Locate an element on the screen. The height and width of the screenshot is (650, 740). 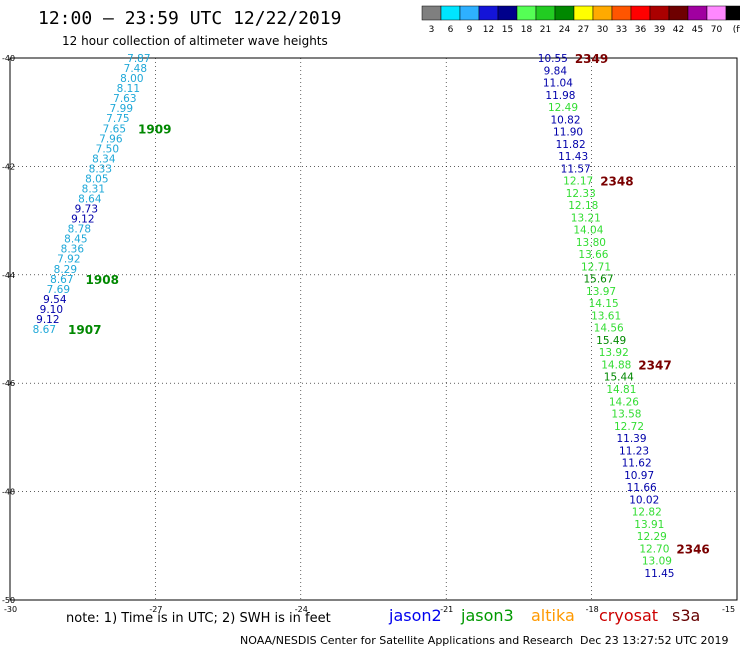
wave-height-label: 8.36 is located at coordinates (73, 250).